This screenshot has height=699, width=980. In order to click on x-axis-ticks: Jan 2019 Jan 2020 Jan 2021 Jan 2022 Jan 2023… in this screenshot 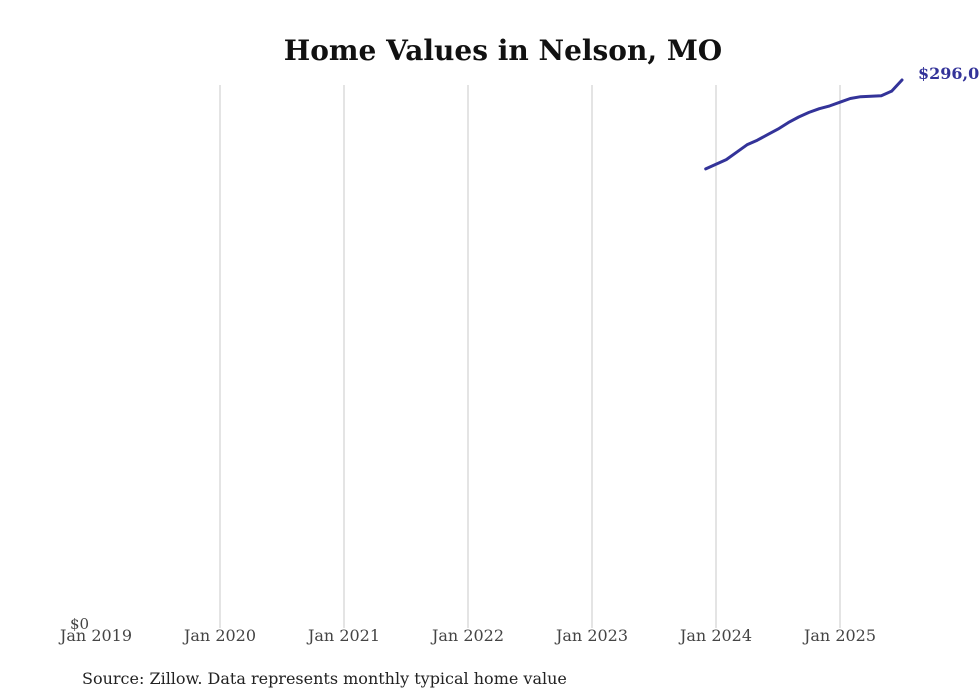, I will do `click(467, 635)`.